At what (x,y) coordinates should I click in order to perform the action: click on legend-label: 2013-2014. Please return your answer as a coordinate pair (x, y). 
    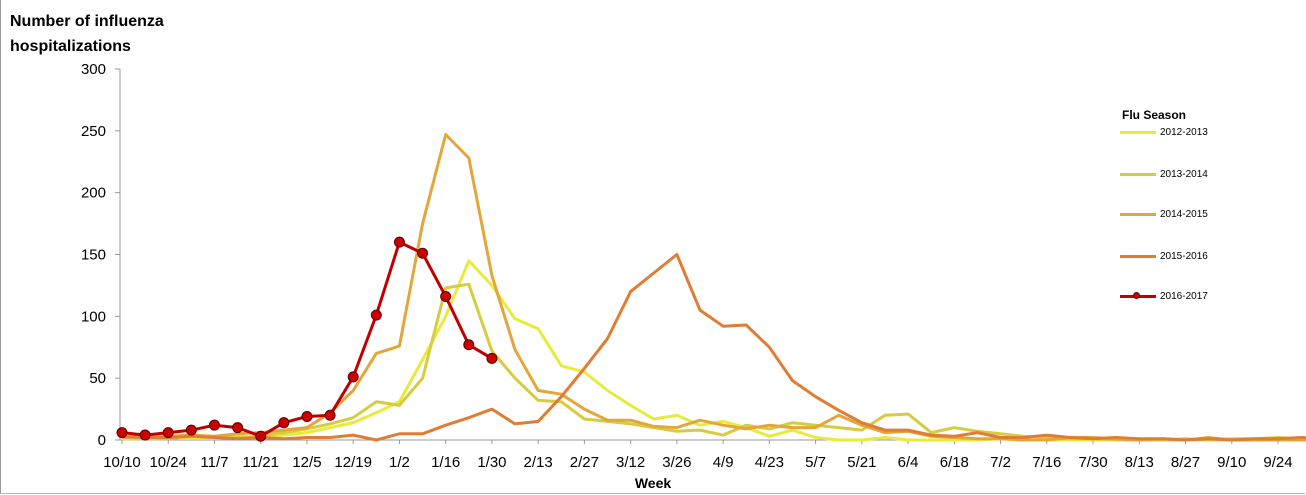
    Looking at the image, I should click on (1184, 174).